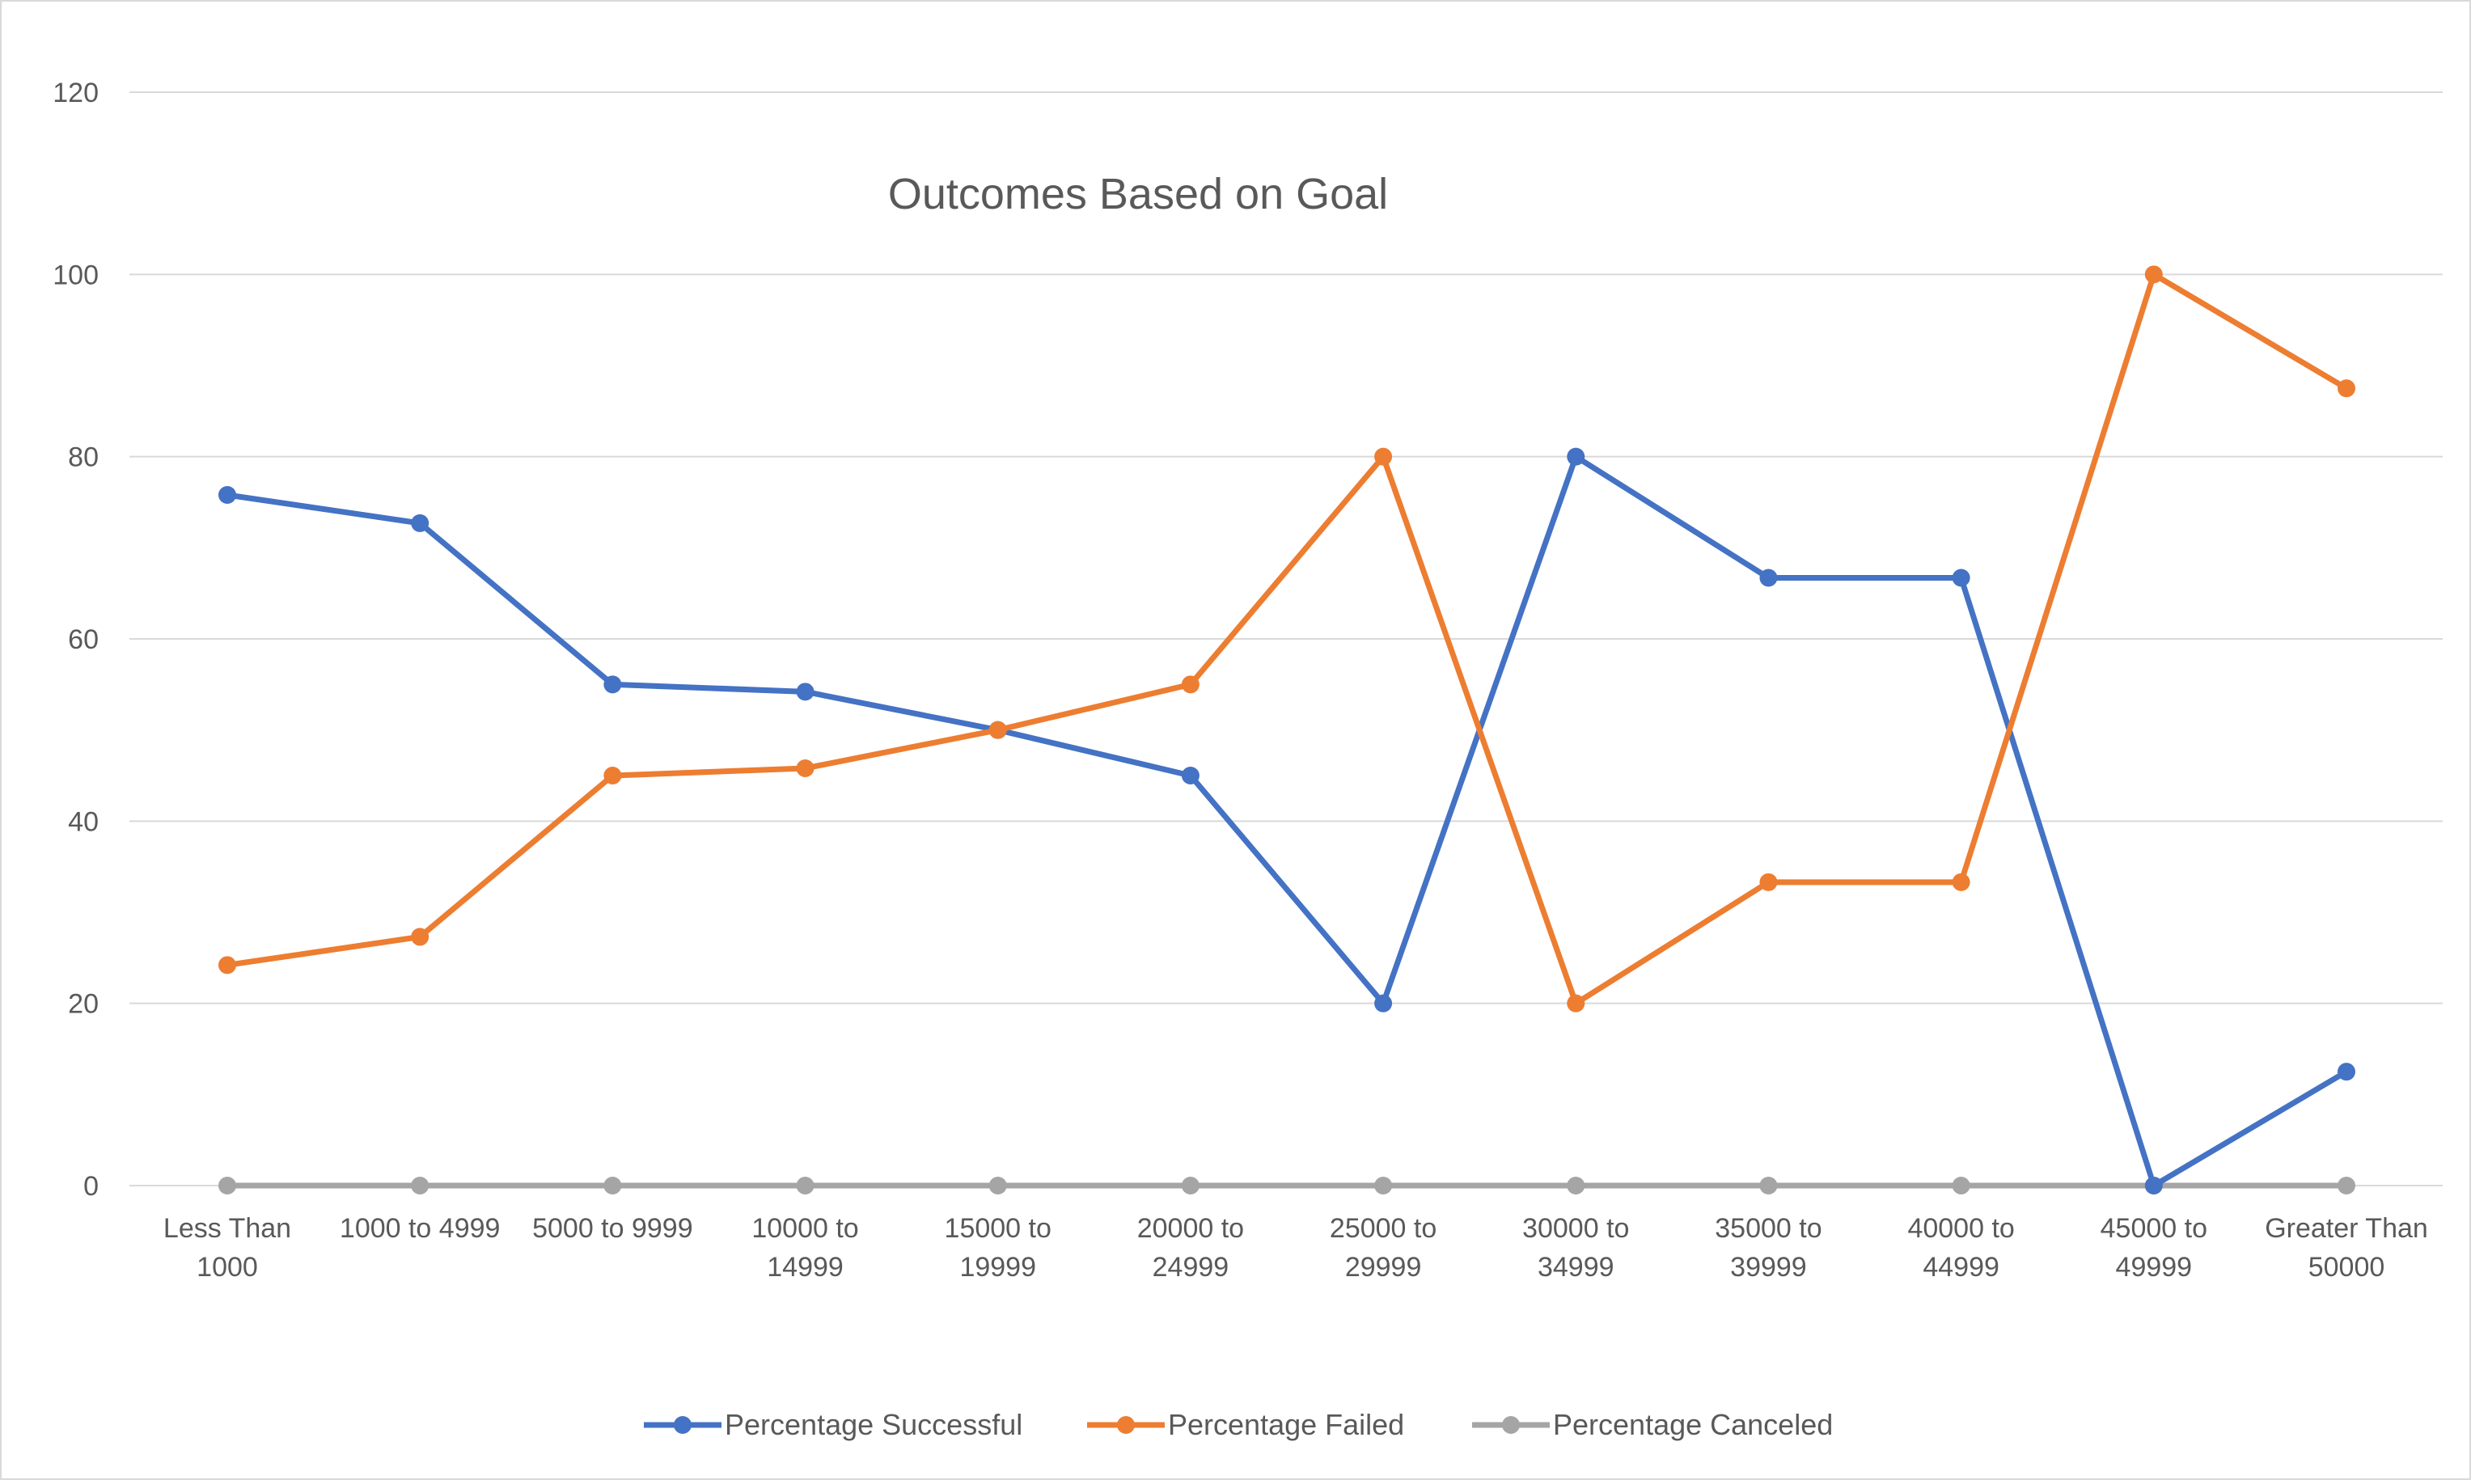  I want to click on x-tick-label: 15000 to 19999, so click(998, 1248).